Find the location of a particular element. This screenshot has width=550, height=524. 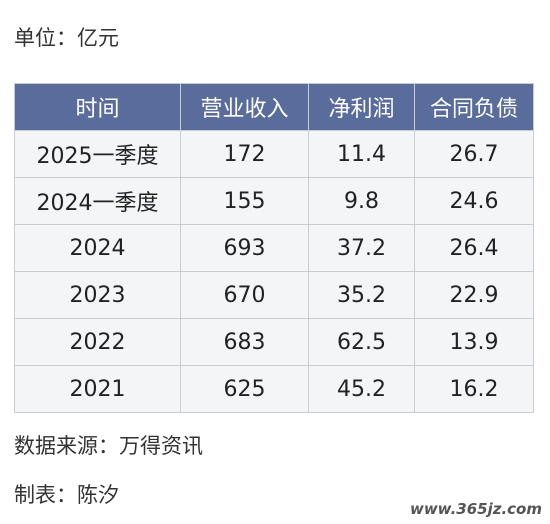

table-cell: 26.4 is located at coordinates (474, 248).